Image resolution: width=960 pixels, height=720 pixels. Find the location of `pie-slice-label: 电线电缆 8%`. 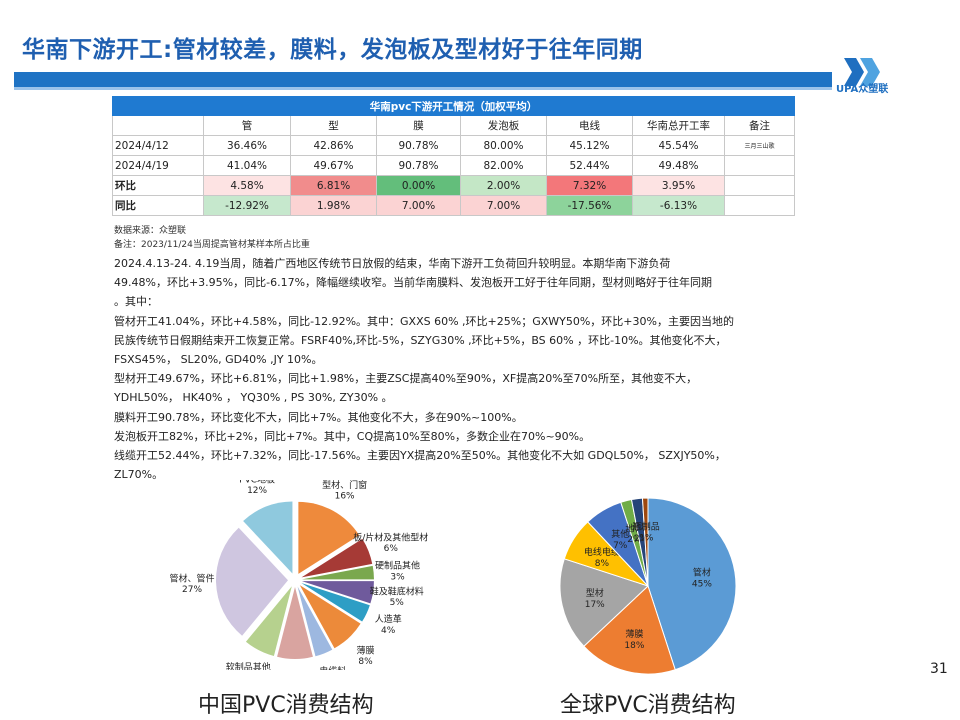

pie-slice-label: 电线电缆 8% is located at coordinates (602, 557).